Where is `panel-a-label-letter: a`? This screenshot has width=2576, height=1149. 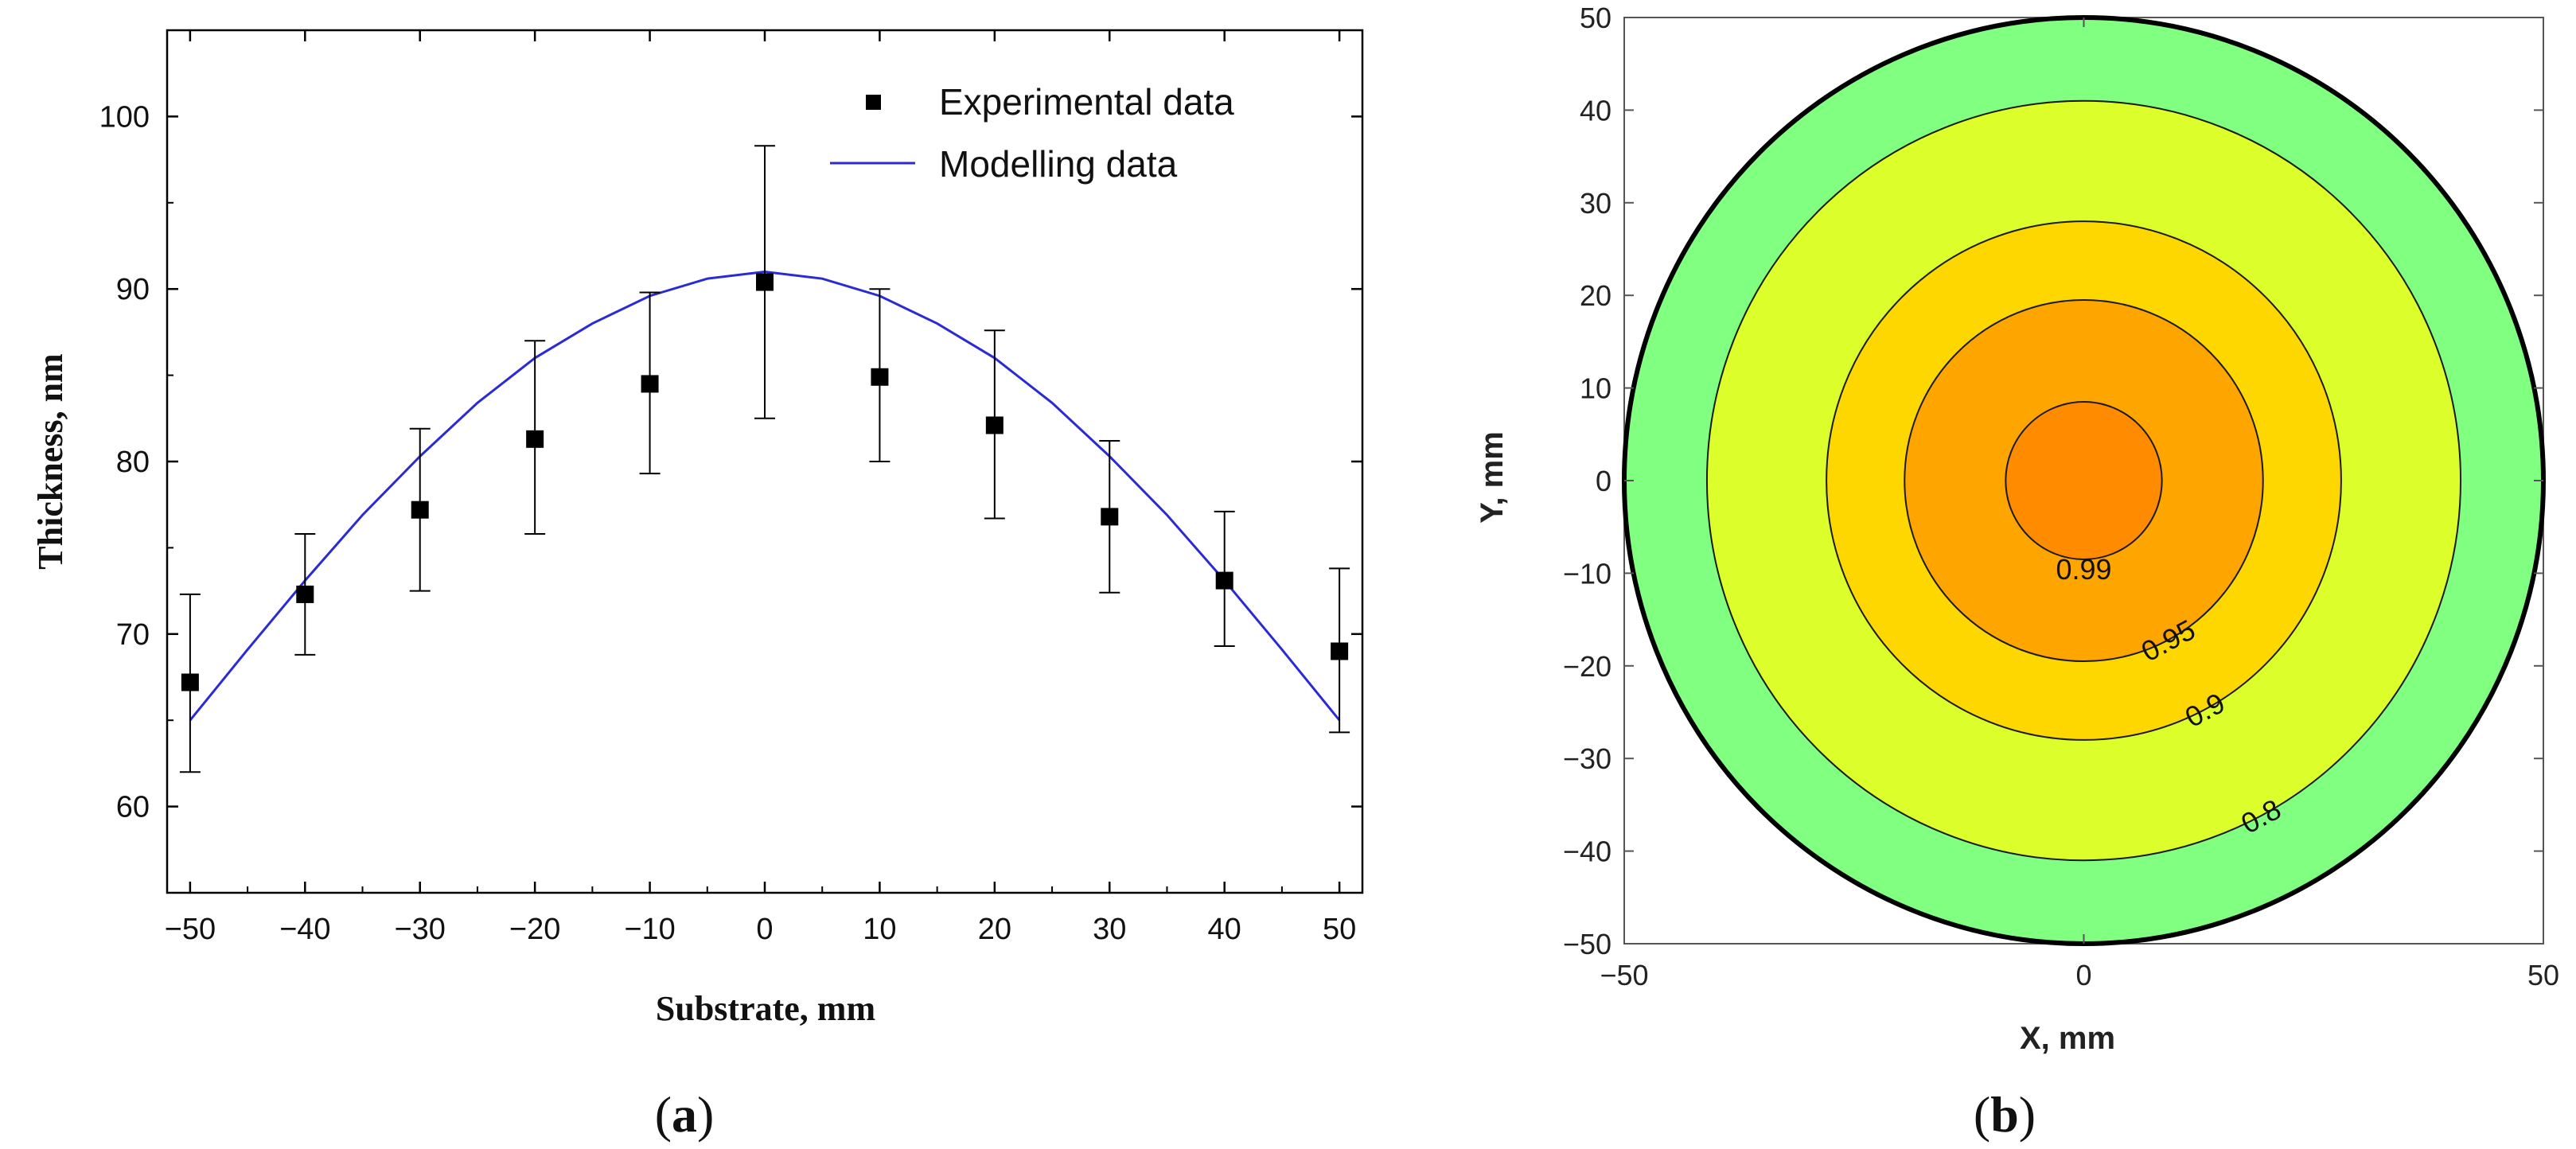 panel-a-label-letter: a is located at coordinates (684, 1114).